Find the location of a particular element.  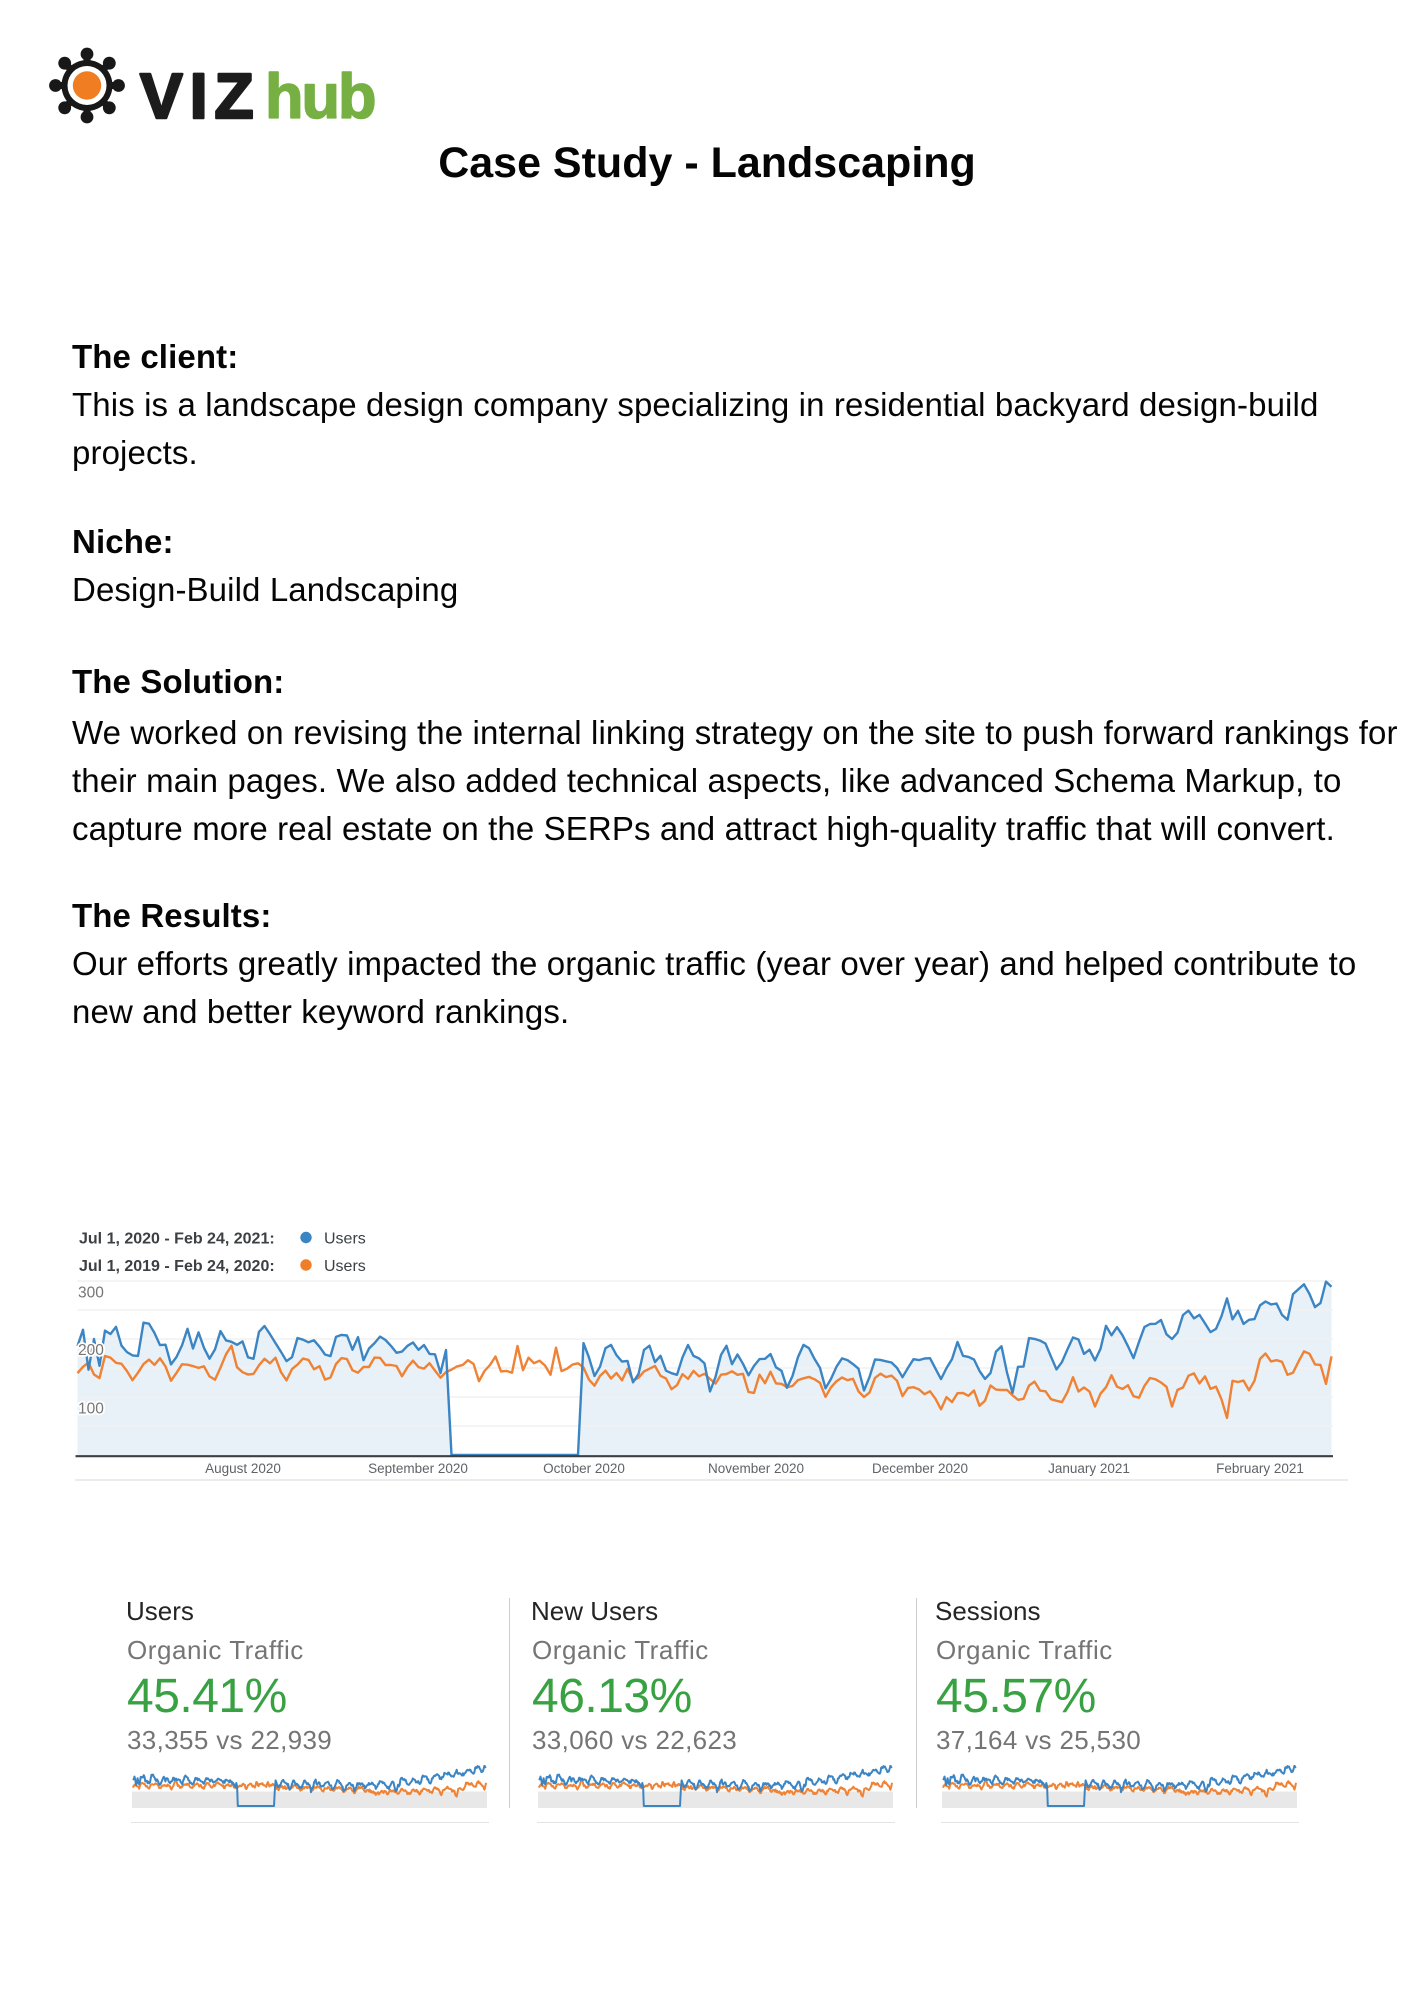

svg-text: October 2020 is located at coordinates (584, 1468).